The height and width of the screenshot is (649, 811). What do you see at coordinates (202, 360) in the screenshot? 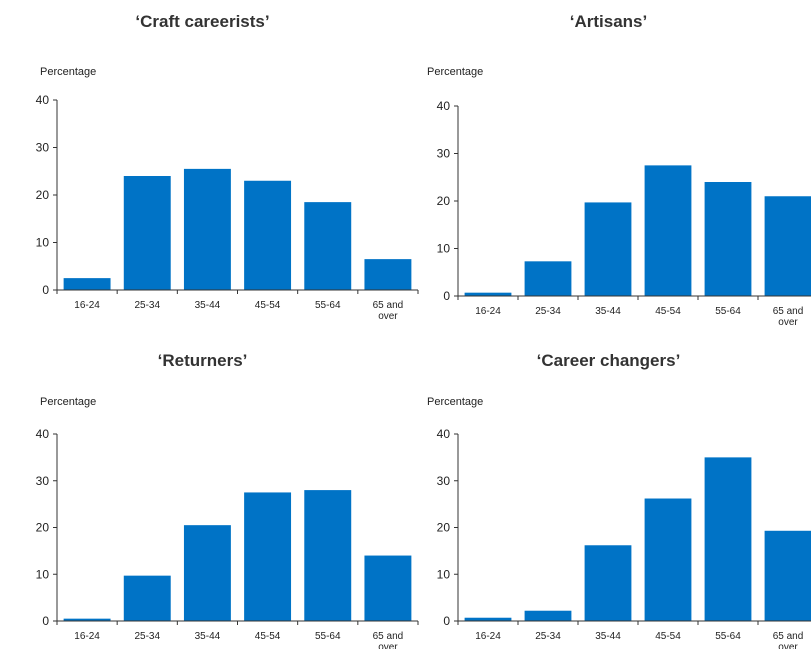
I see `chart-title: ‘Returners’` at bounding box center [202, 360].